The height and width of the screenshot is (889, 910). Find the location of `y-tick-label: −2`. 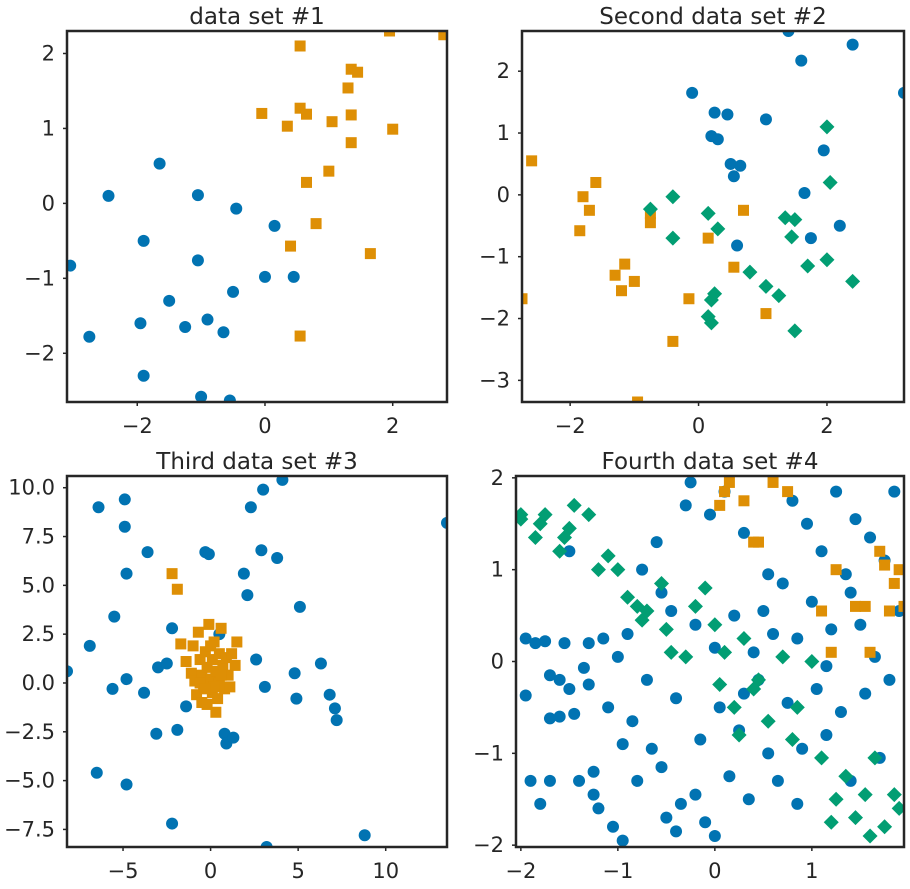

y-tick-label: −2 is located at coordinates (39, 353).